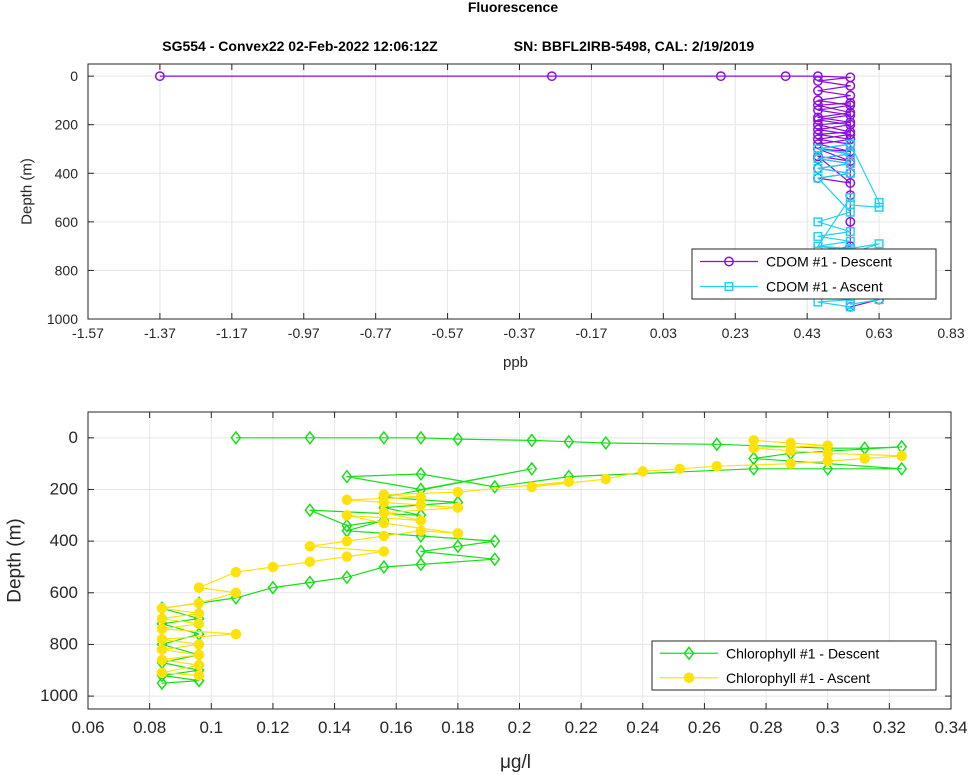  I want to click on chl-ytick-label-2: 400, so click(64, 540).